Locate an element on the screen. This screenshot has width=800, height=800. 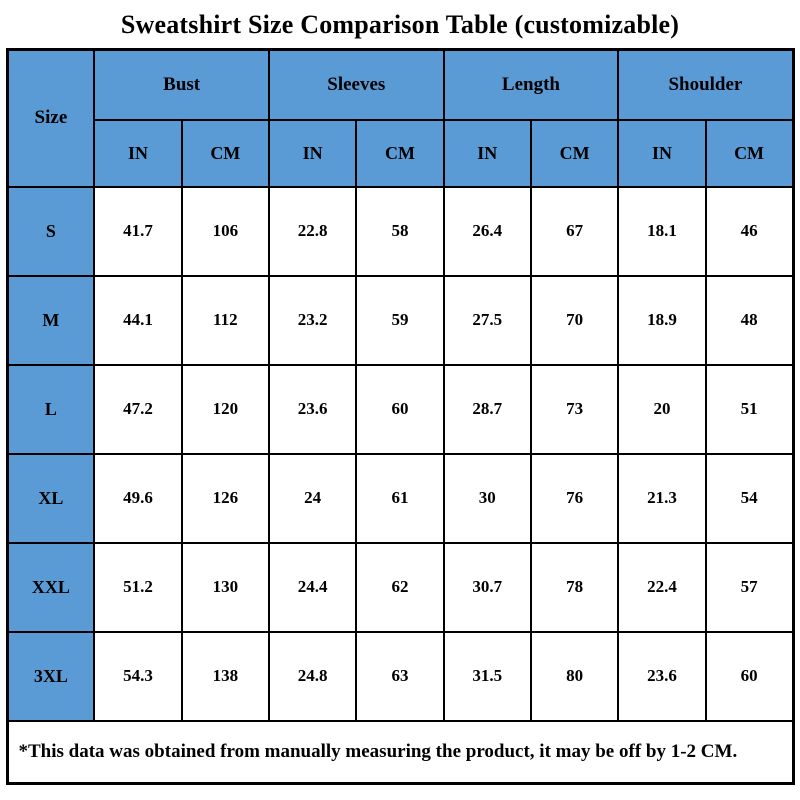
measurement-cell: 106 is located at coordinates (225, 231).